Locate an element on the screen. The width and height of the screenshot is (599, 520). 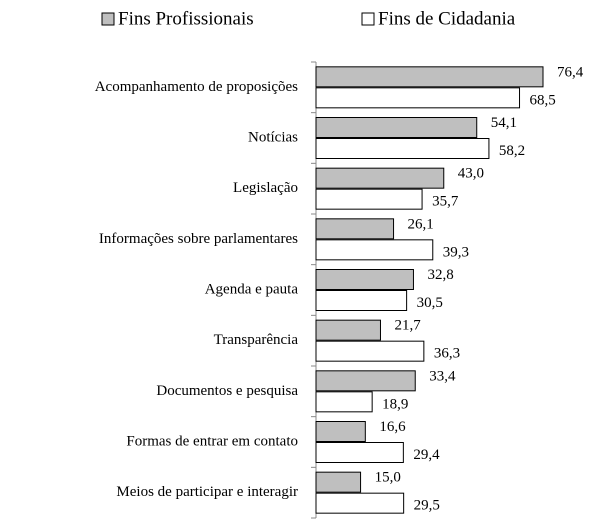
data-label: 26,1 is located at coordinates (421, 224).